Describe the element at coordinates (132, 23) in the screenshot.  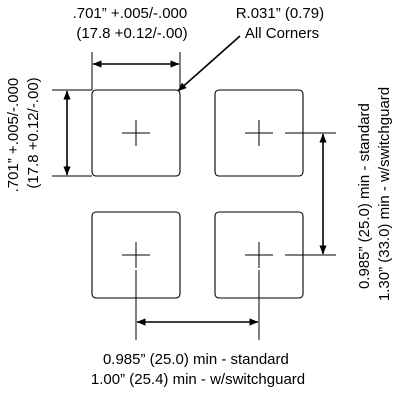
I see `top-dimension-label: .701” +.005/-.000 (17.8 +0.12/-.00)` at that location.